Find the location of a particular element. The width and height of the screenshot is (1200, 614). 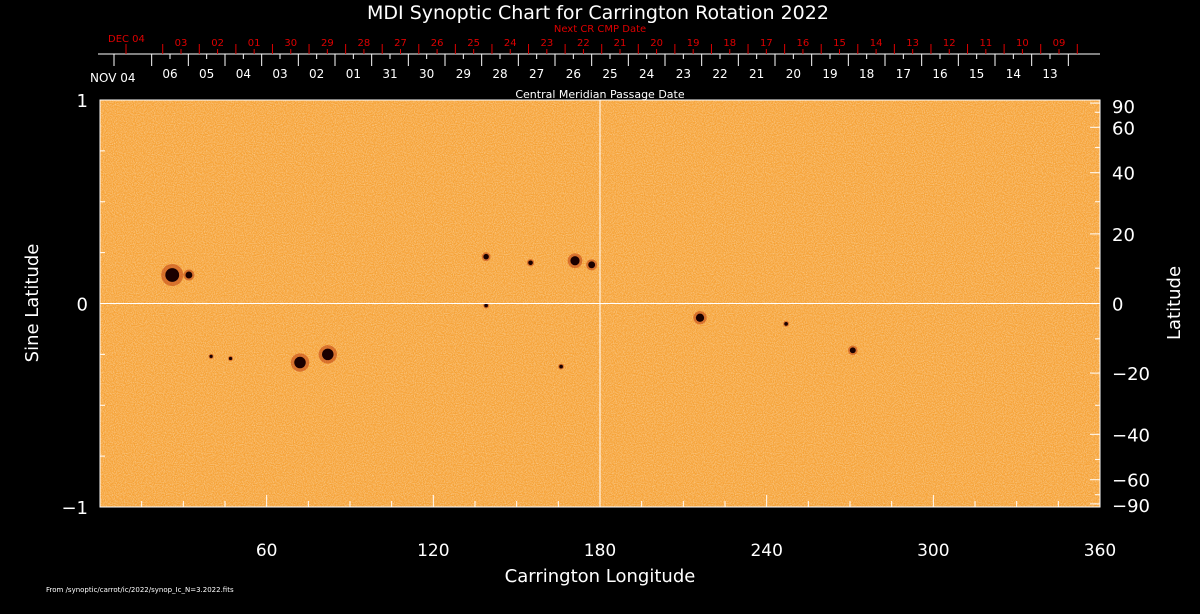

next-cr-date-label: 13 is located at coordinates (912, 43).